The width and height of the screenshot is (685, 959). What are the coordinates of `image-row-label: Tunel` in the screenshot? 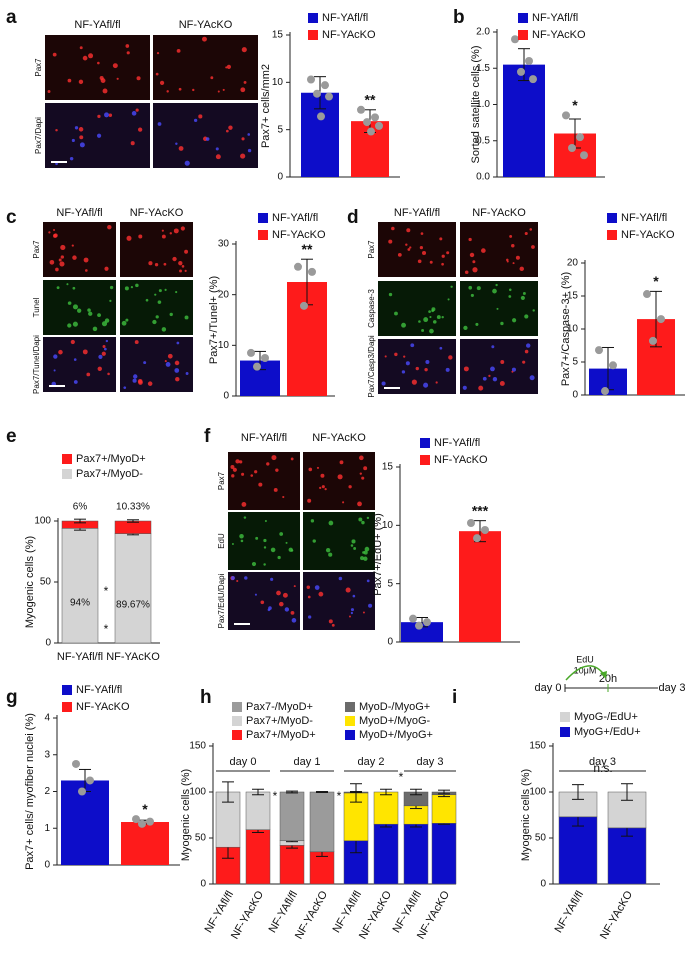 It's located at (36, 307).